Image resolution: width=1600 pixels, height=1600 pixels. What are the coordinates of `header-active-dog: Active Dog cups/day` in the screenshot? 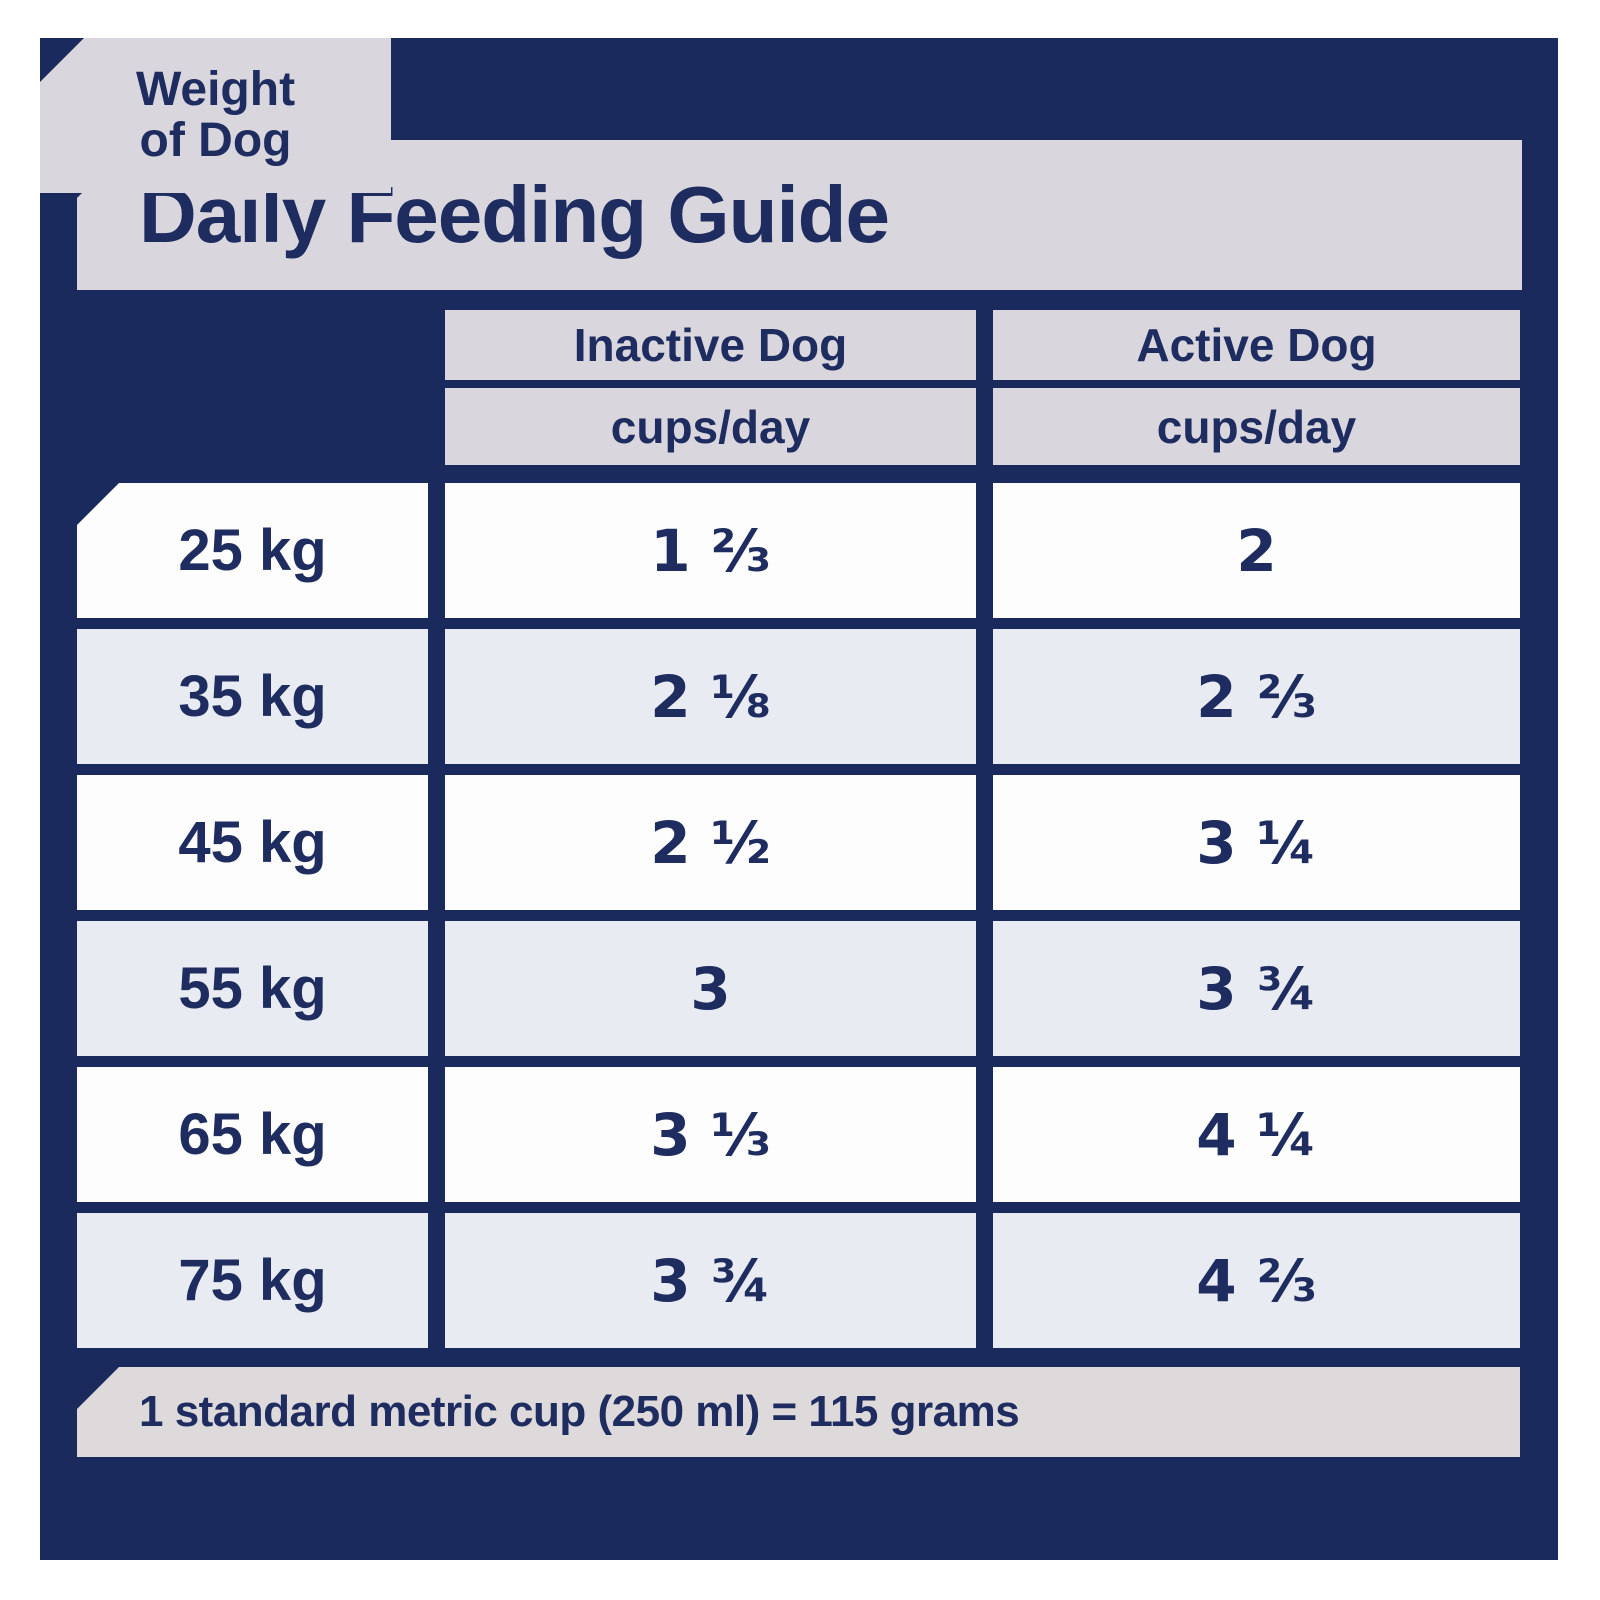 It's located at (1256, 387).